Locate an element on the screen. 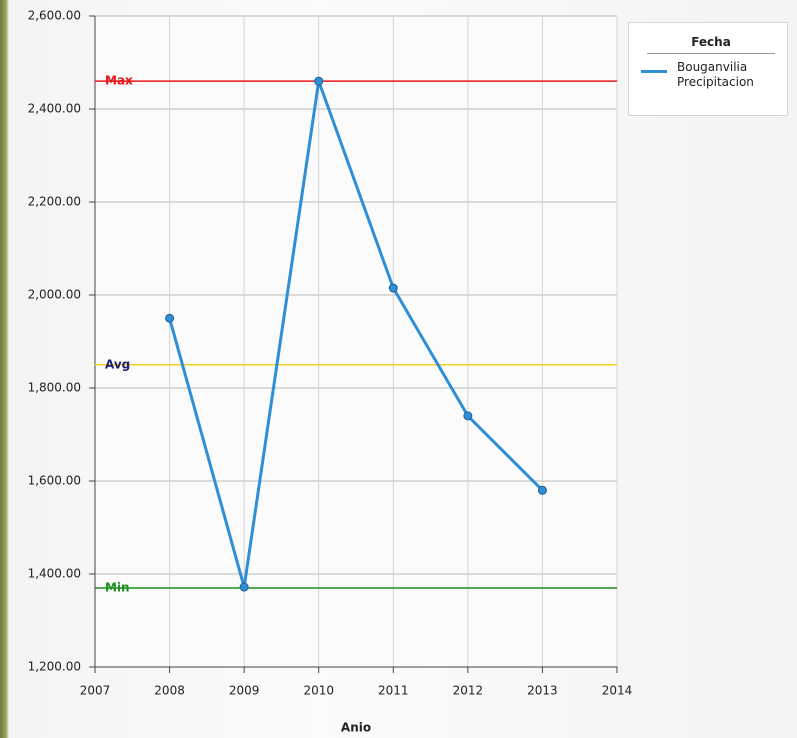  reference-label: Max is located at coordinates (119, 81).